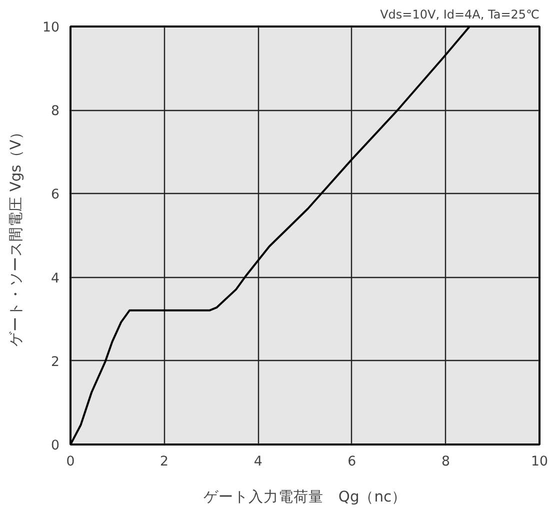 The image size is (554, 508). What do you see at coordinates (55, 362) in the screenshot?
I see `y-tick-label: 2` at bounding box center [55, 362].